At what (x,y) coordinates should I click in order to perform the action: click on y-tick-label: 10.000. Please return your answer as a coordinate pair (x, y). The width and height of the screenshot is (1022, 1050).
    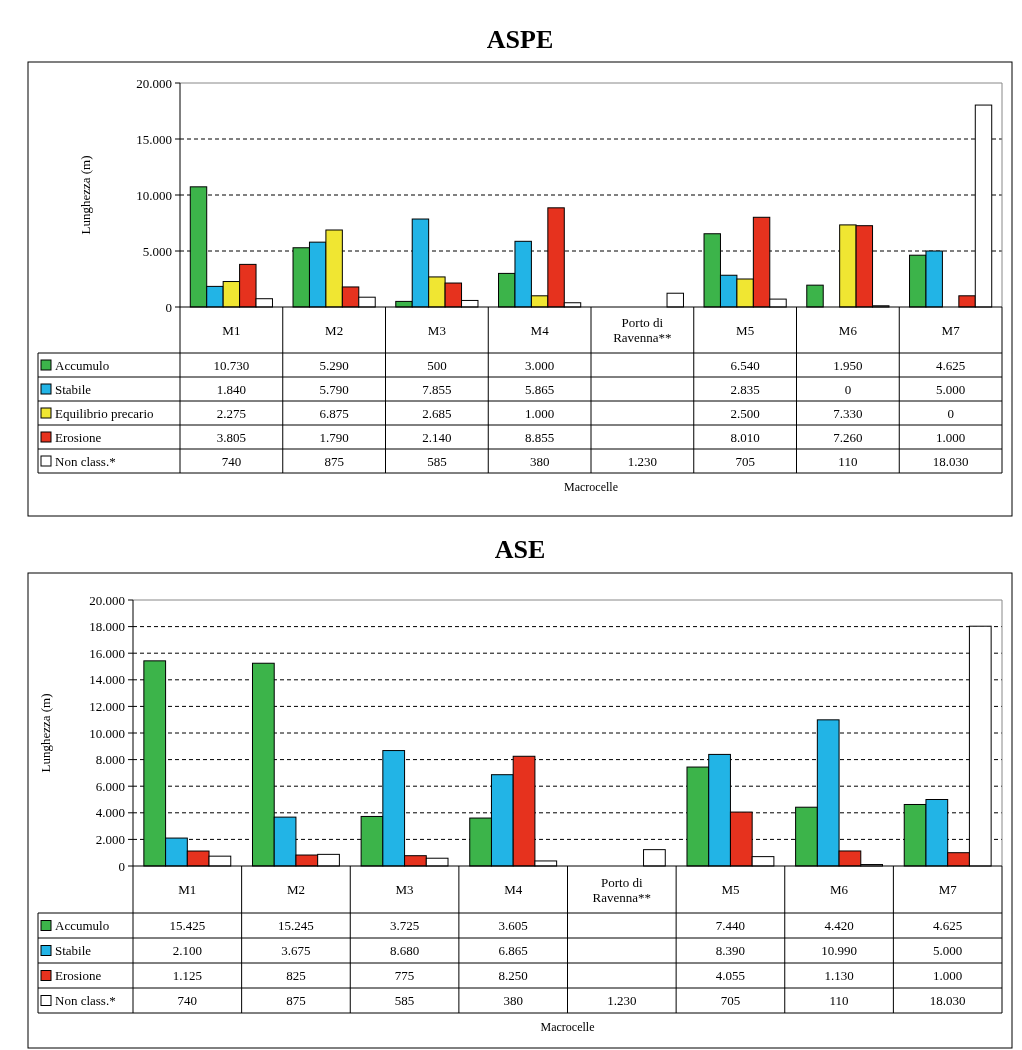
    Looking at the image, I should click on (154, 195).